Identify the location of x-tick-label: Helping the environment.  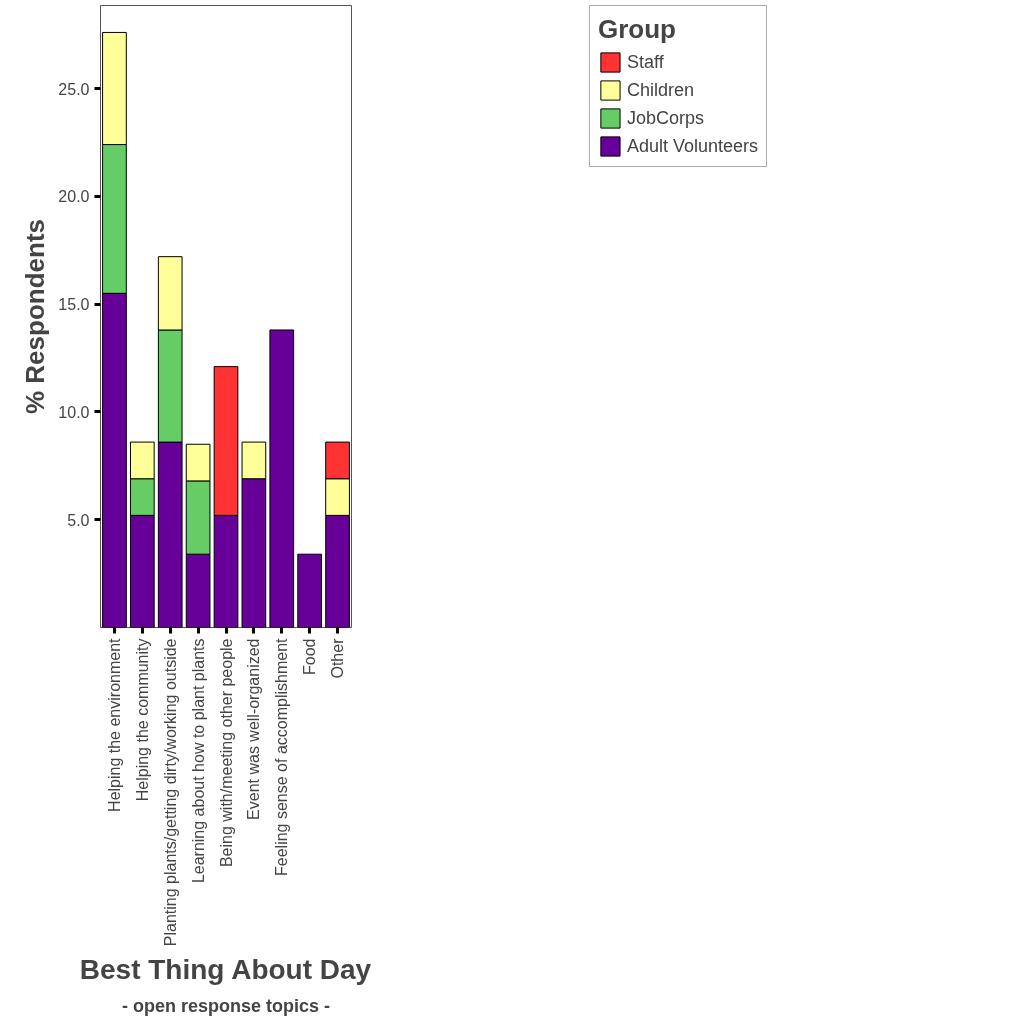
(114, 724).